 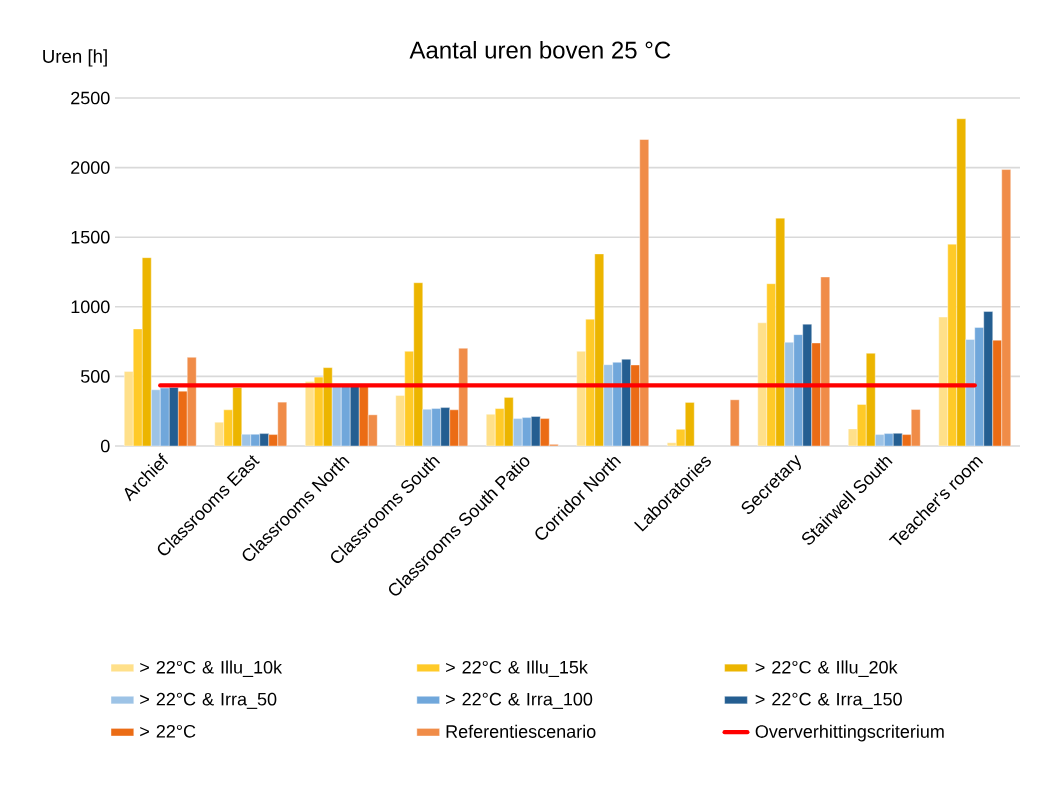 I want to click on legend-label: > 22°C & Irra_100, so click(x=519, y=700).